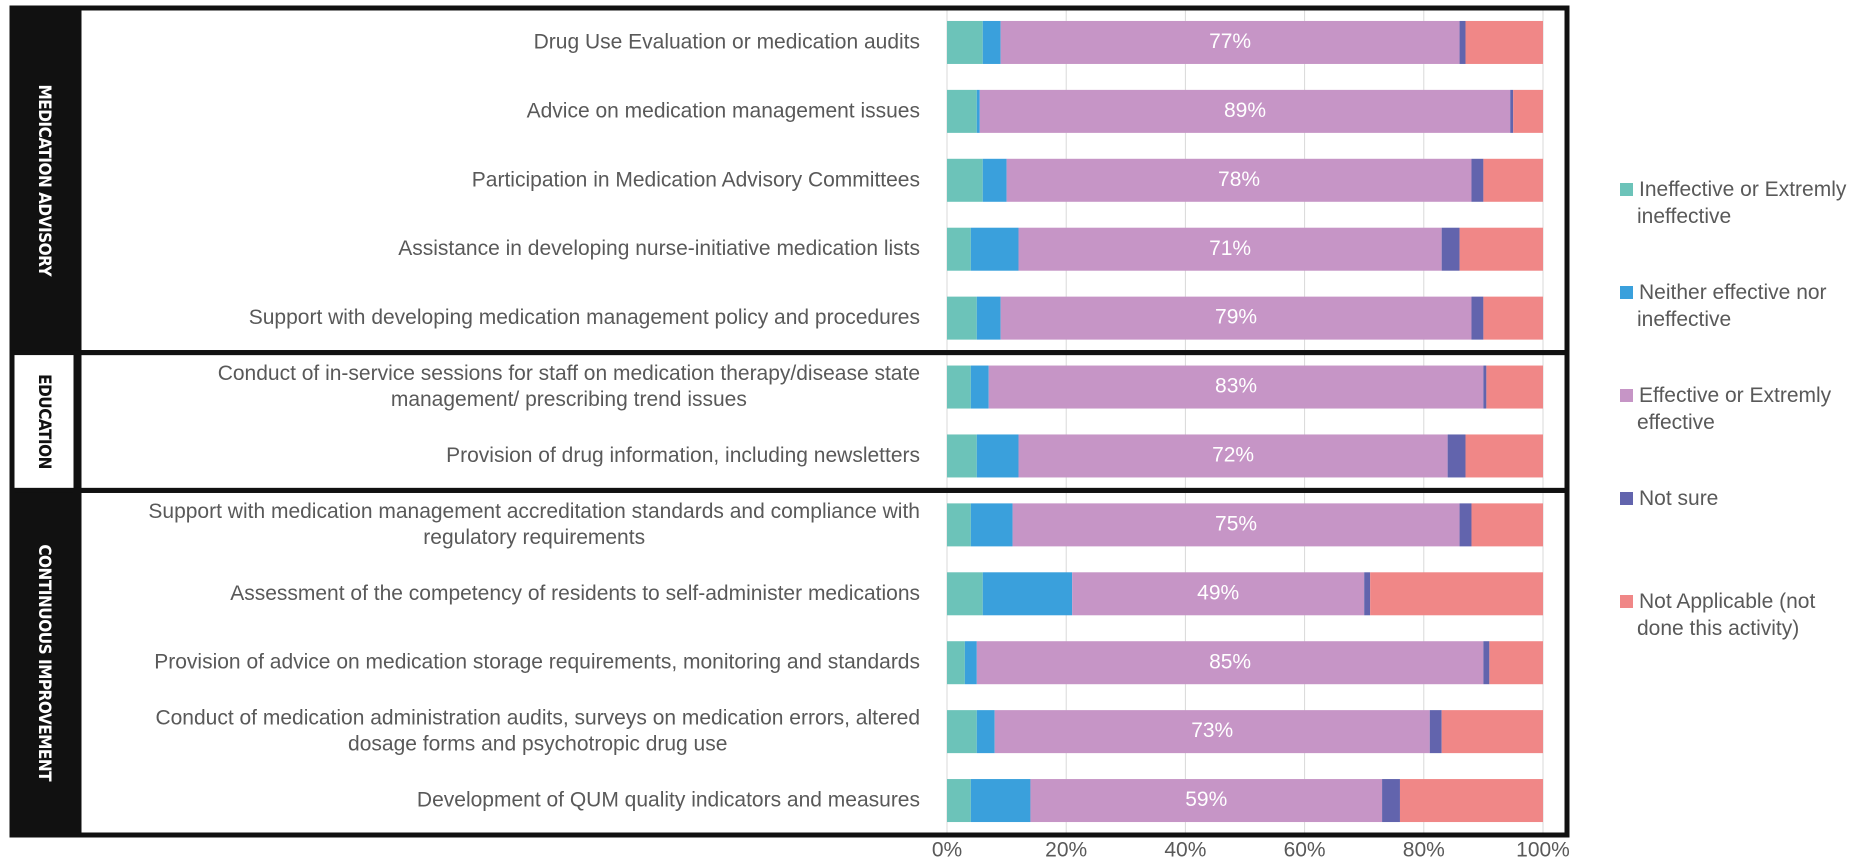 The height and width of the screenshot is (866, 1864). I want to click on data-label: 89%, so click(1245, 110).